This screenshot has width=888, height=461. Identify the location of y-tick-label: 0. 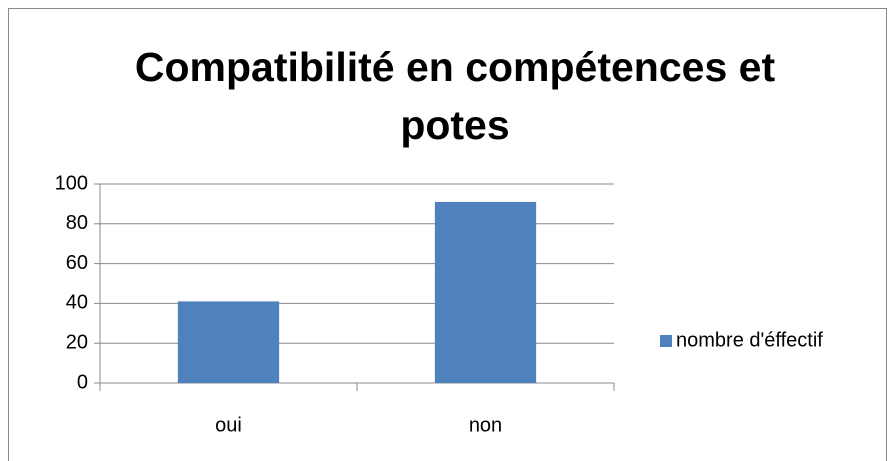
(82, 382).